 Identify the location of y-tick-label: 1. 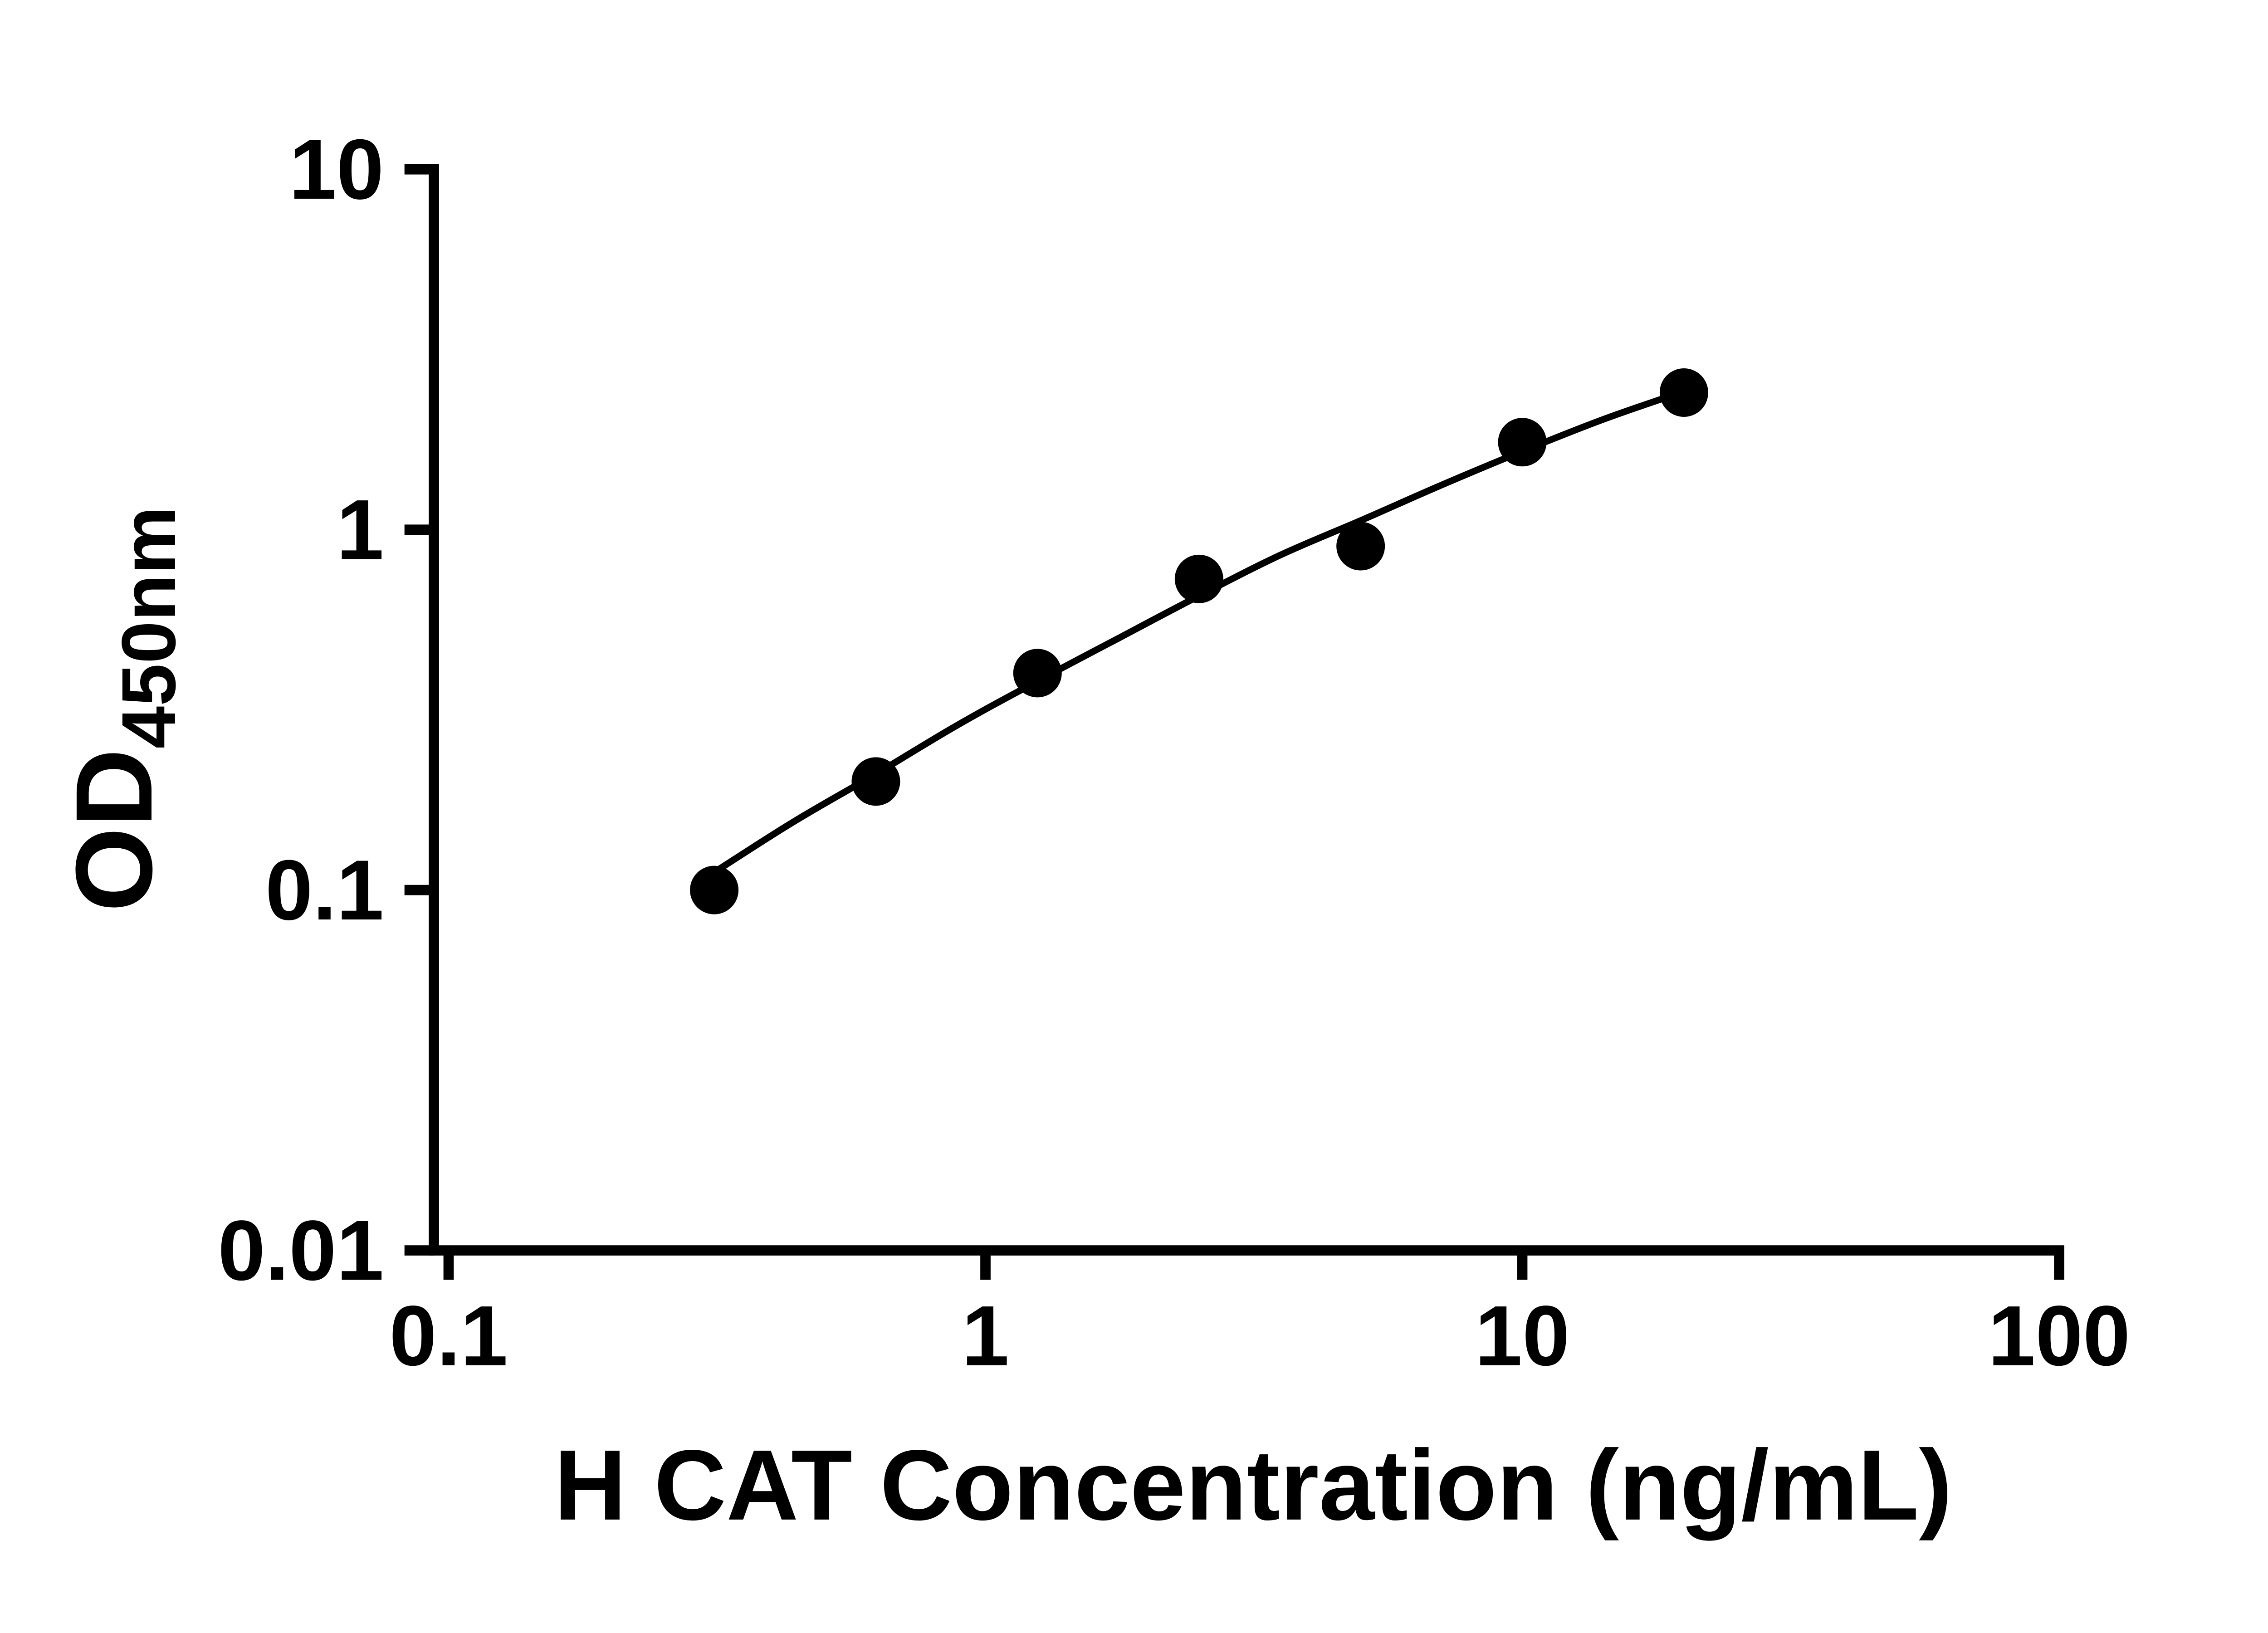
(360, 529).